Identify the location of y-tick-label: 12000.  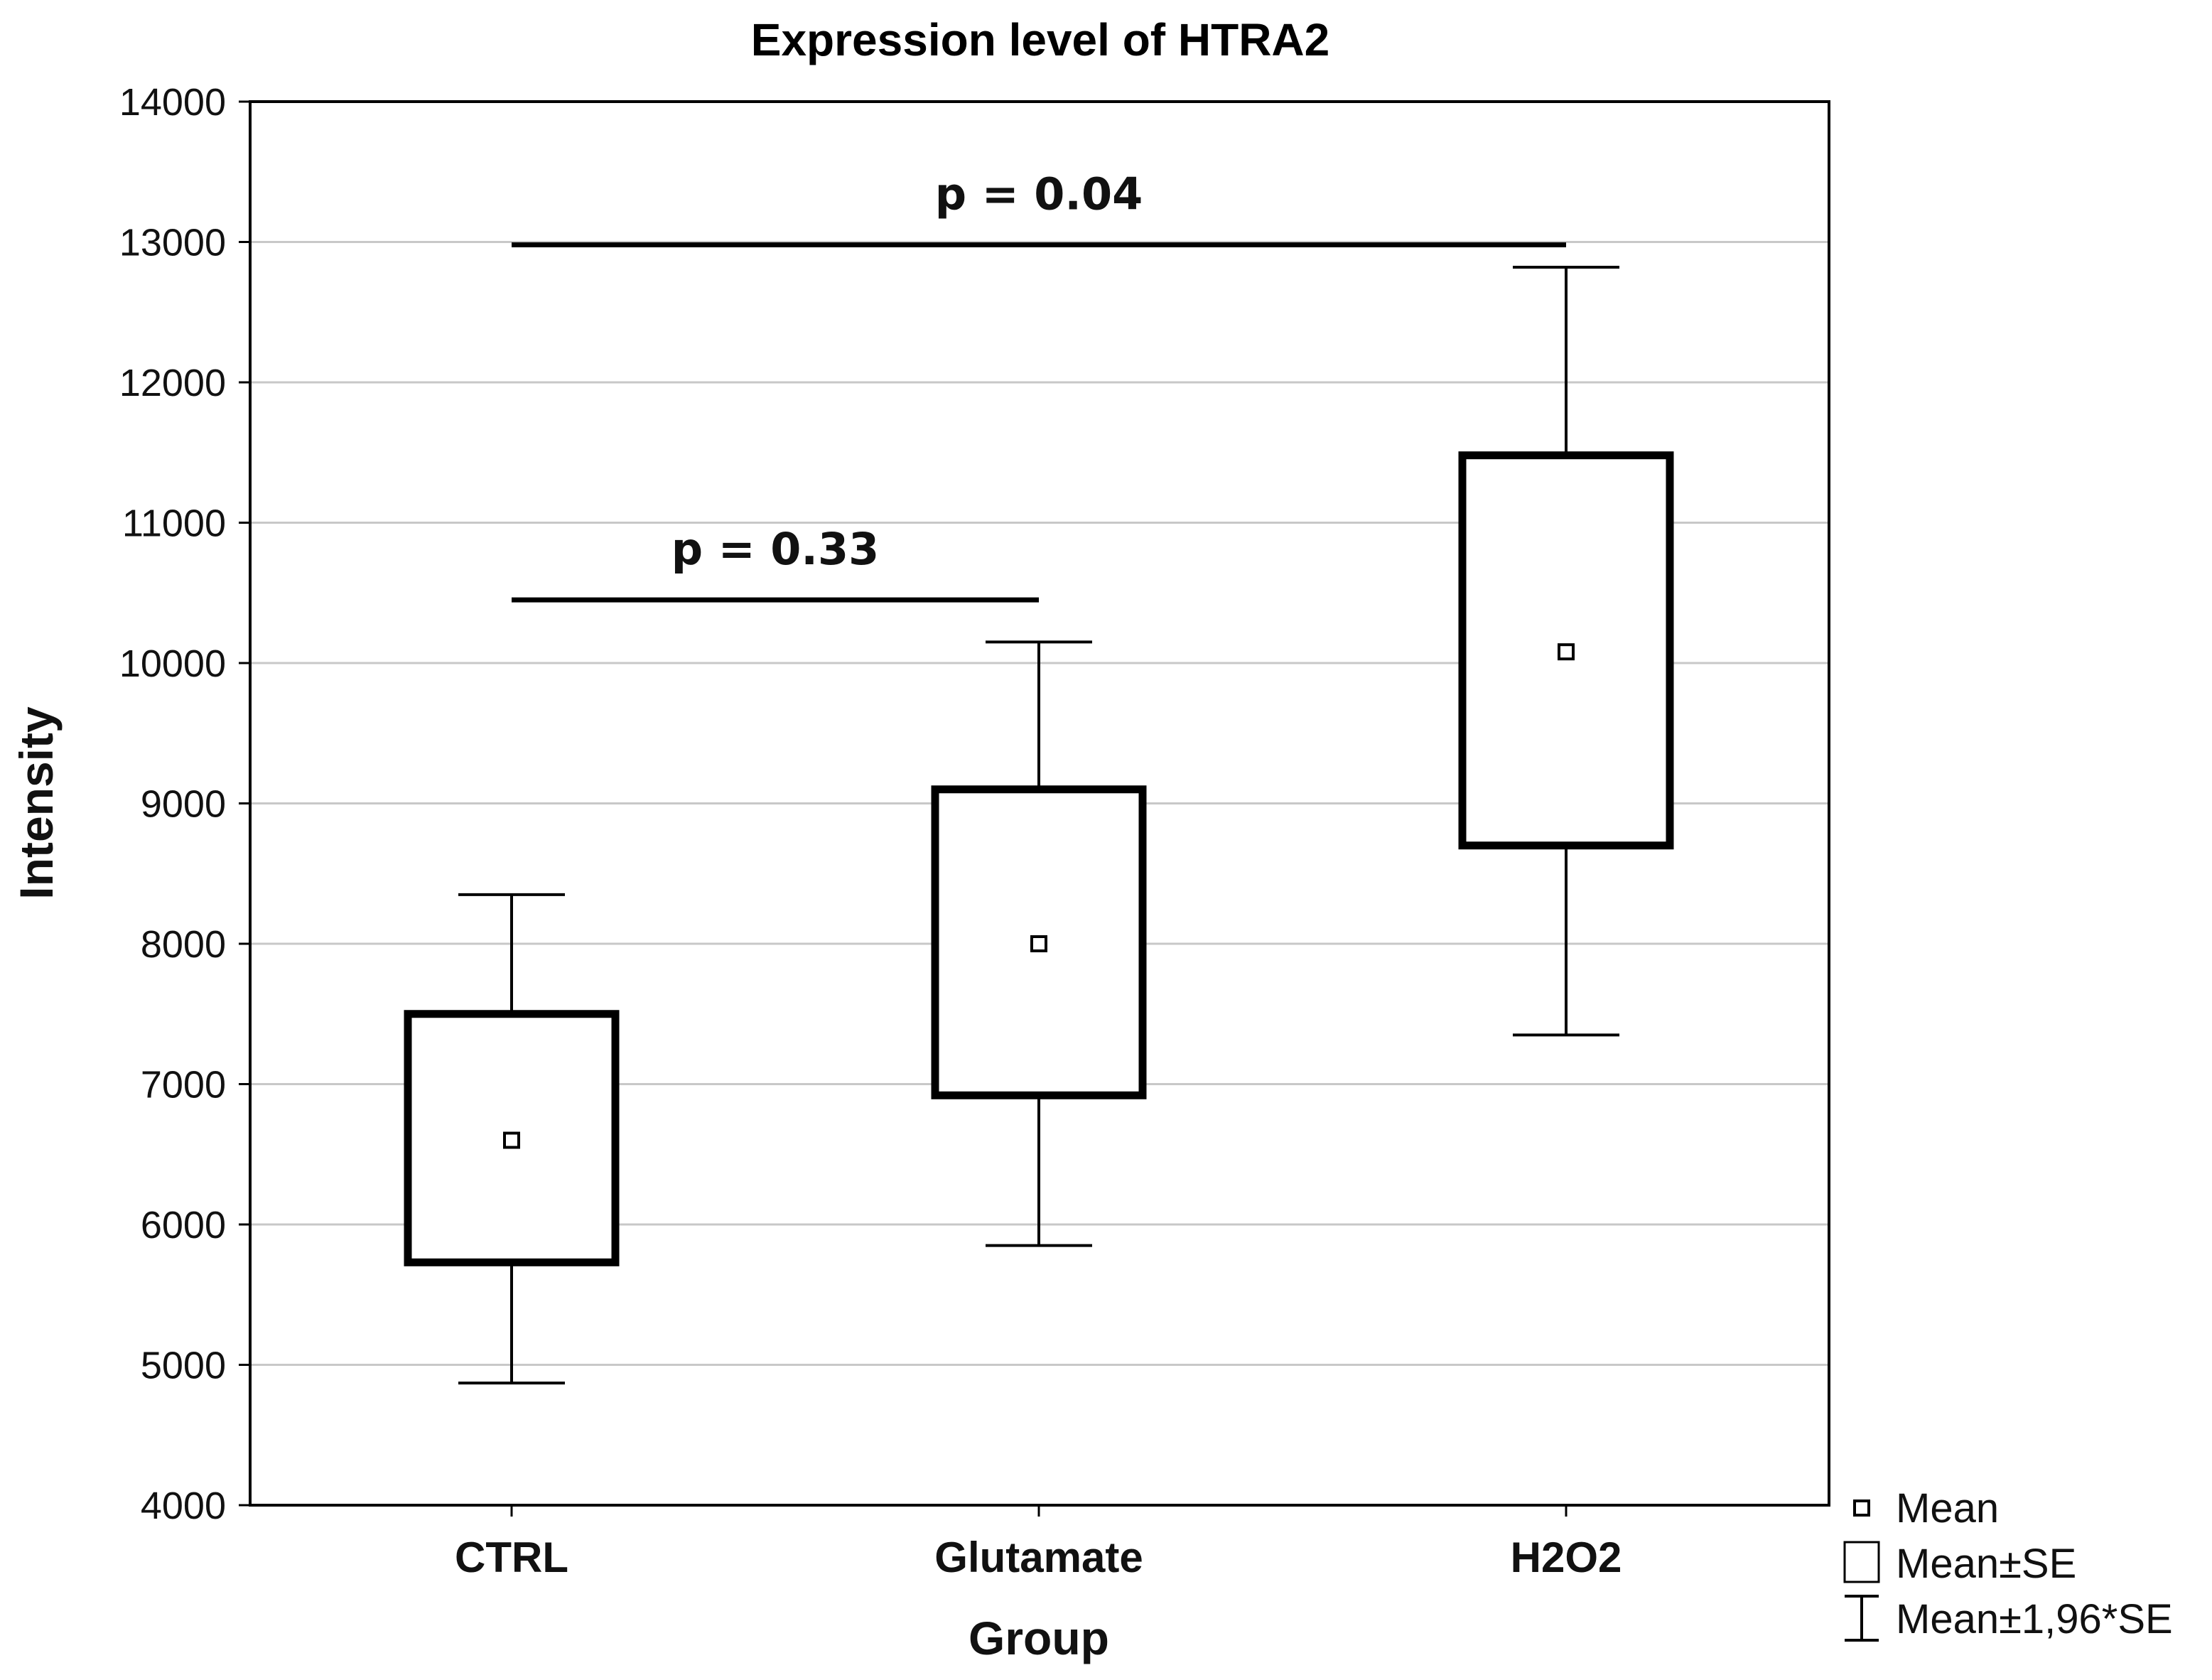
(172, 383).